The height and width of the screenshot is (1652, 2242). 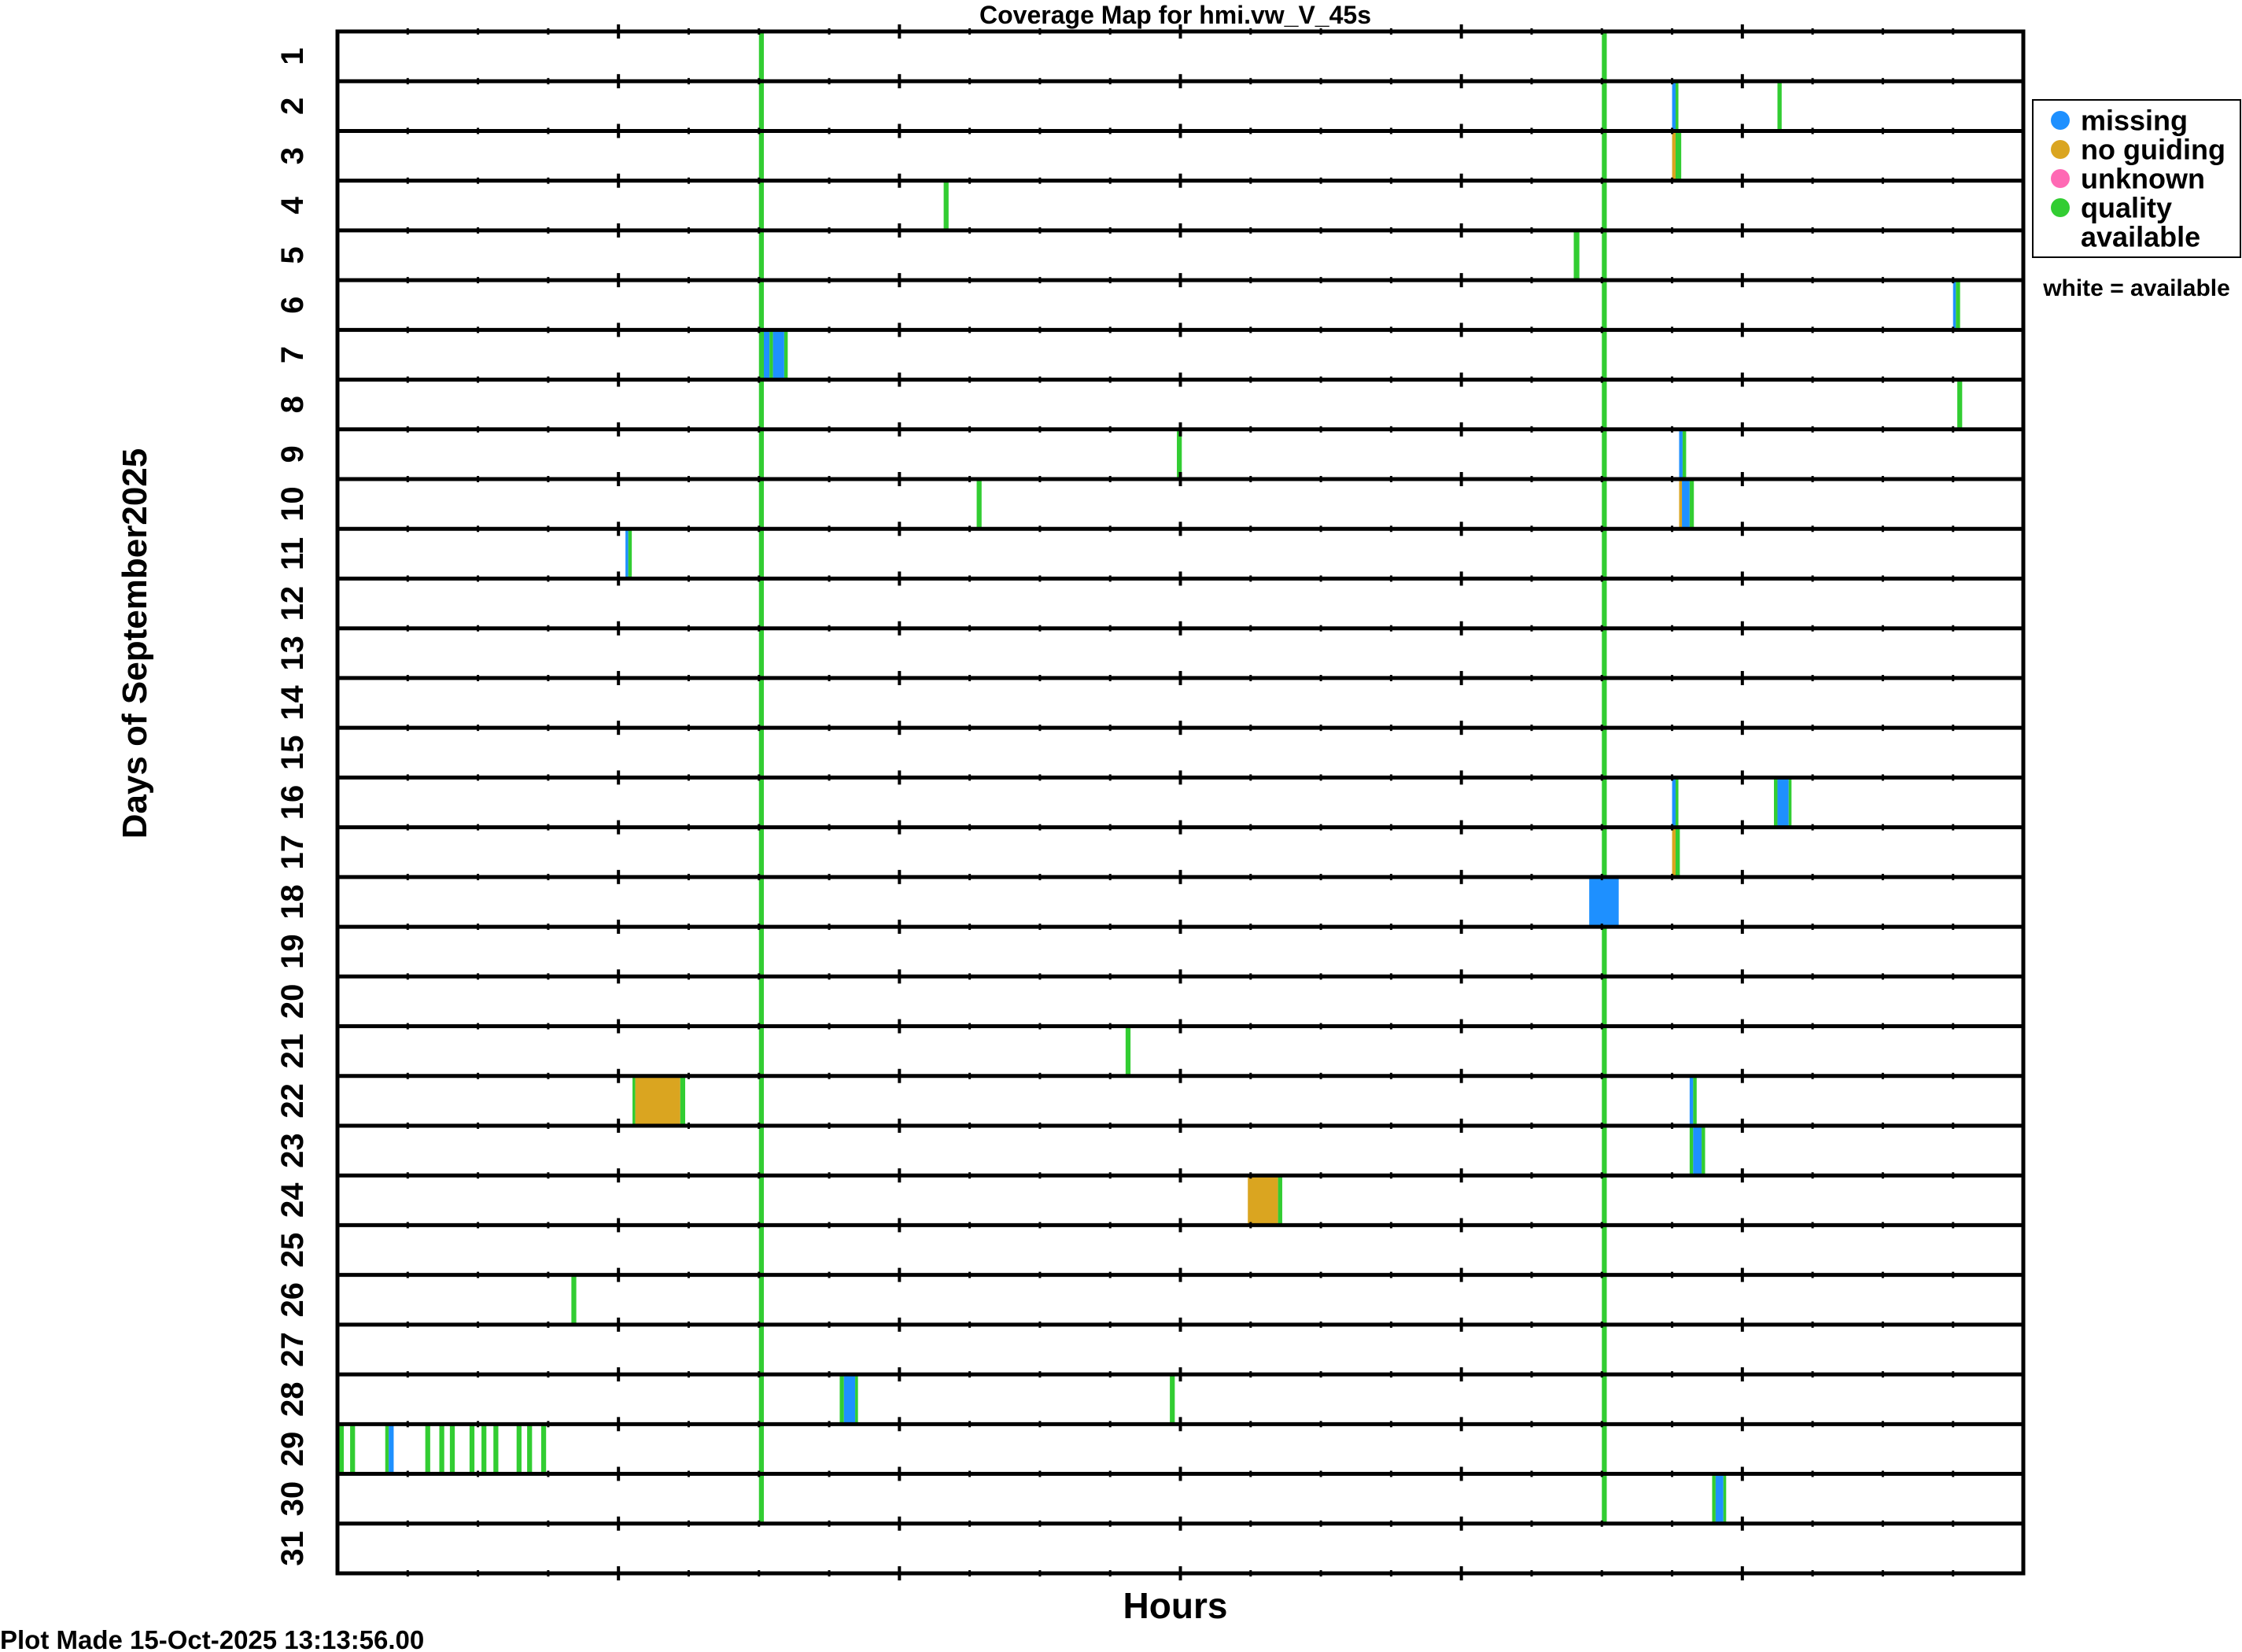 What do you see at coordinates (292, 1002) in the screenshot?
I see `day-label: 20` at bounding box center [292, 1002].